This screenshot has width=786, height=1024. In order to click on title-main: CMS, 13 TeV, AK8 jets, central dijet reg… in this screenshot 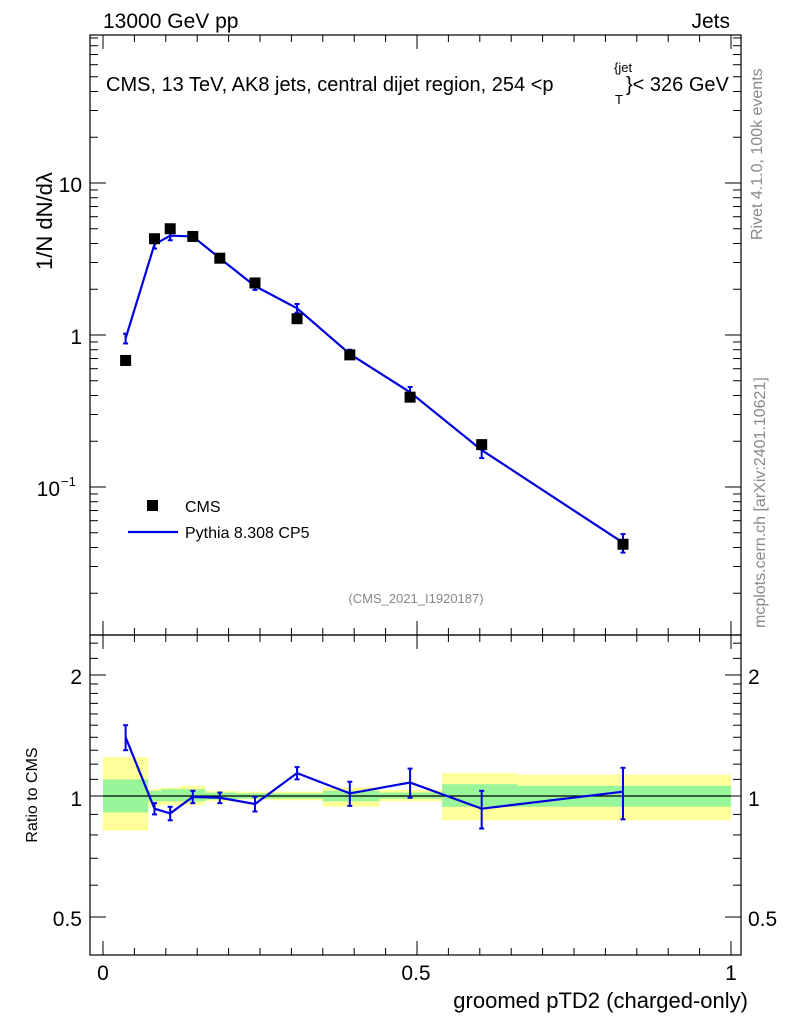, I will do `click(330, 85)`.